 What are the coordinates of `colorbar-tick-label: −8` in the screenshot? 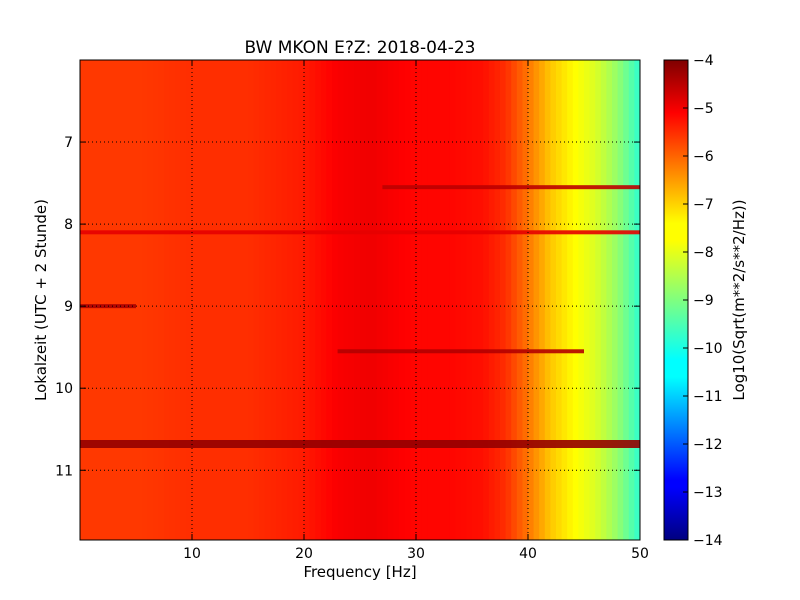 It's located at (703, 253).